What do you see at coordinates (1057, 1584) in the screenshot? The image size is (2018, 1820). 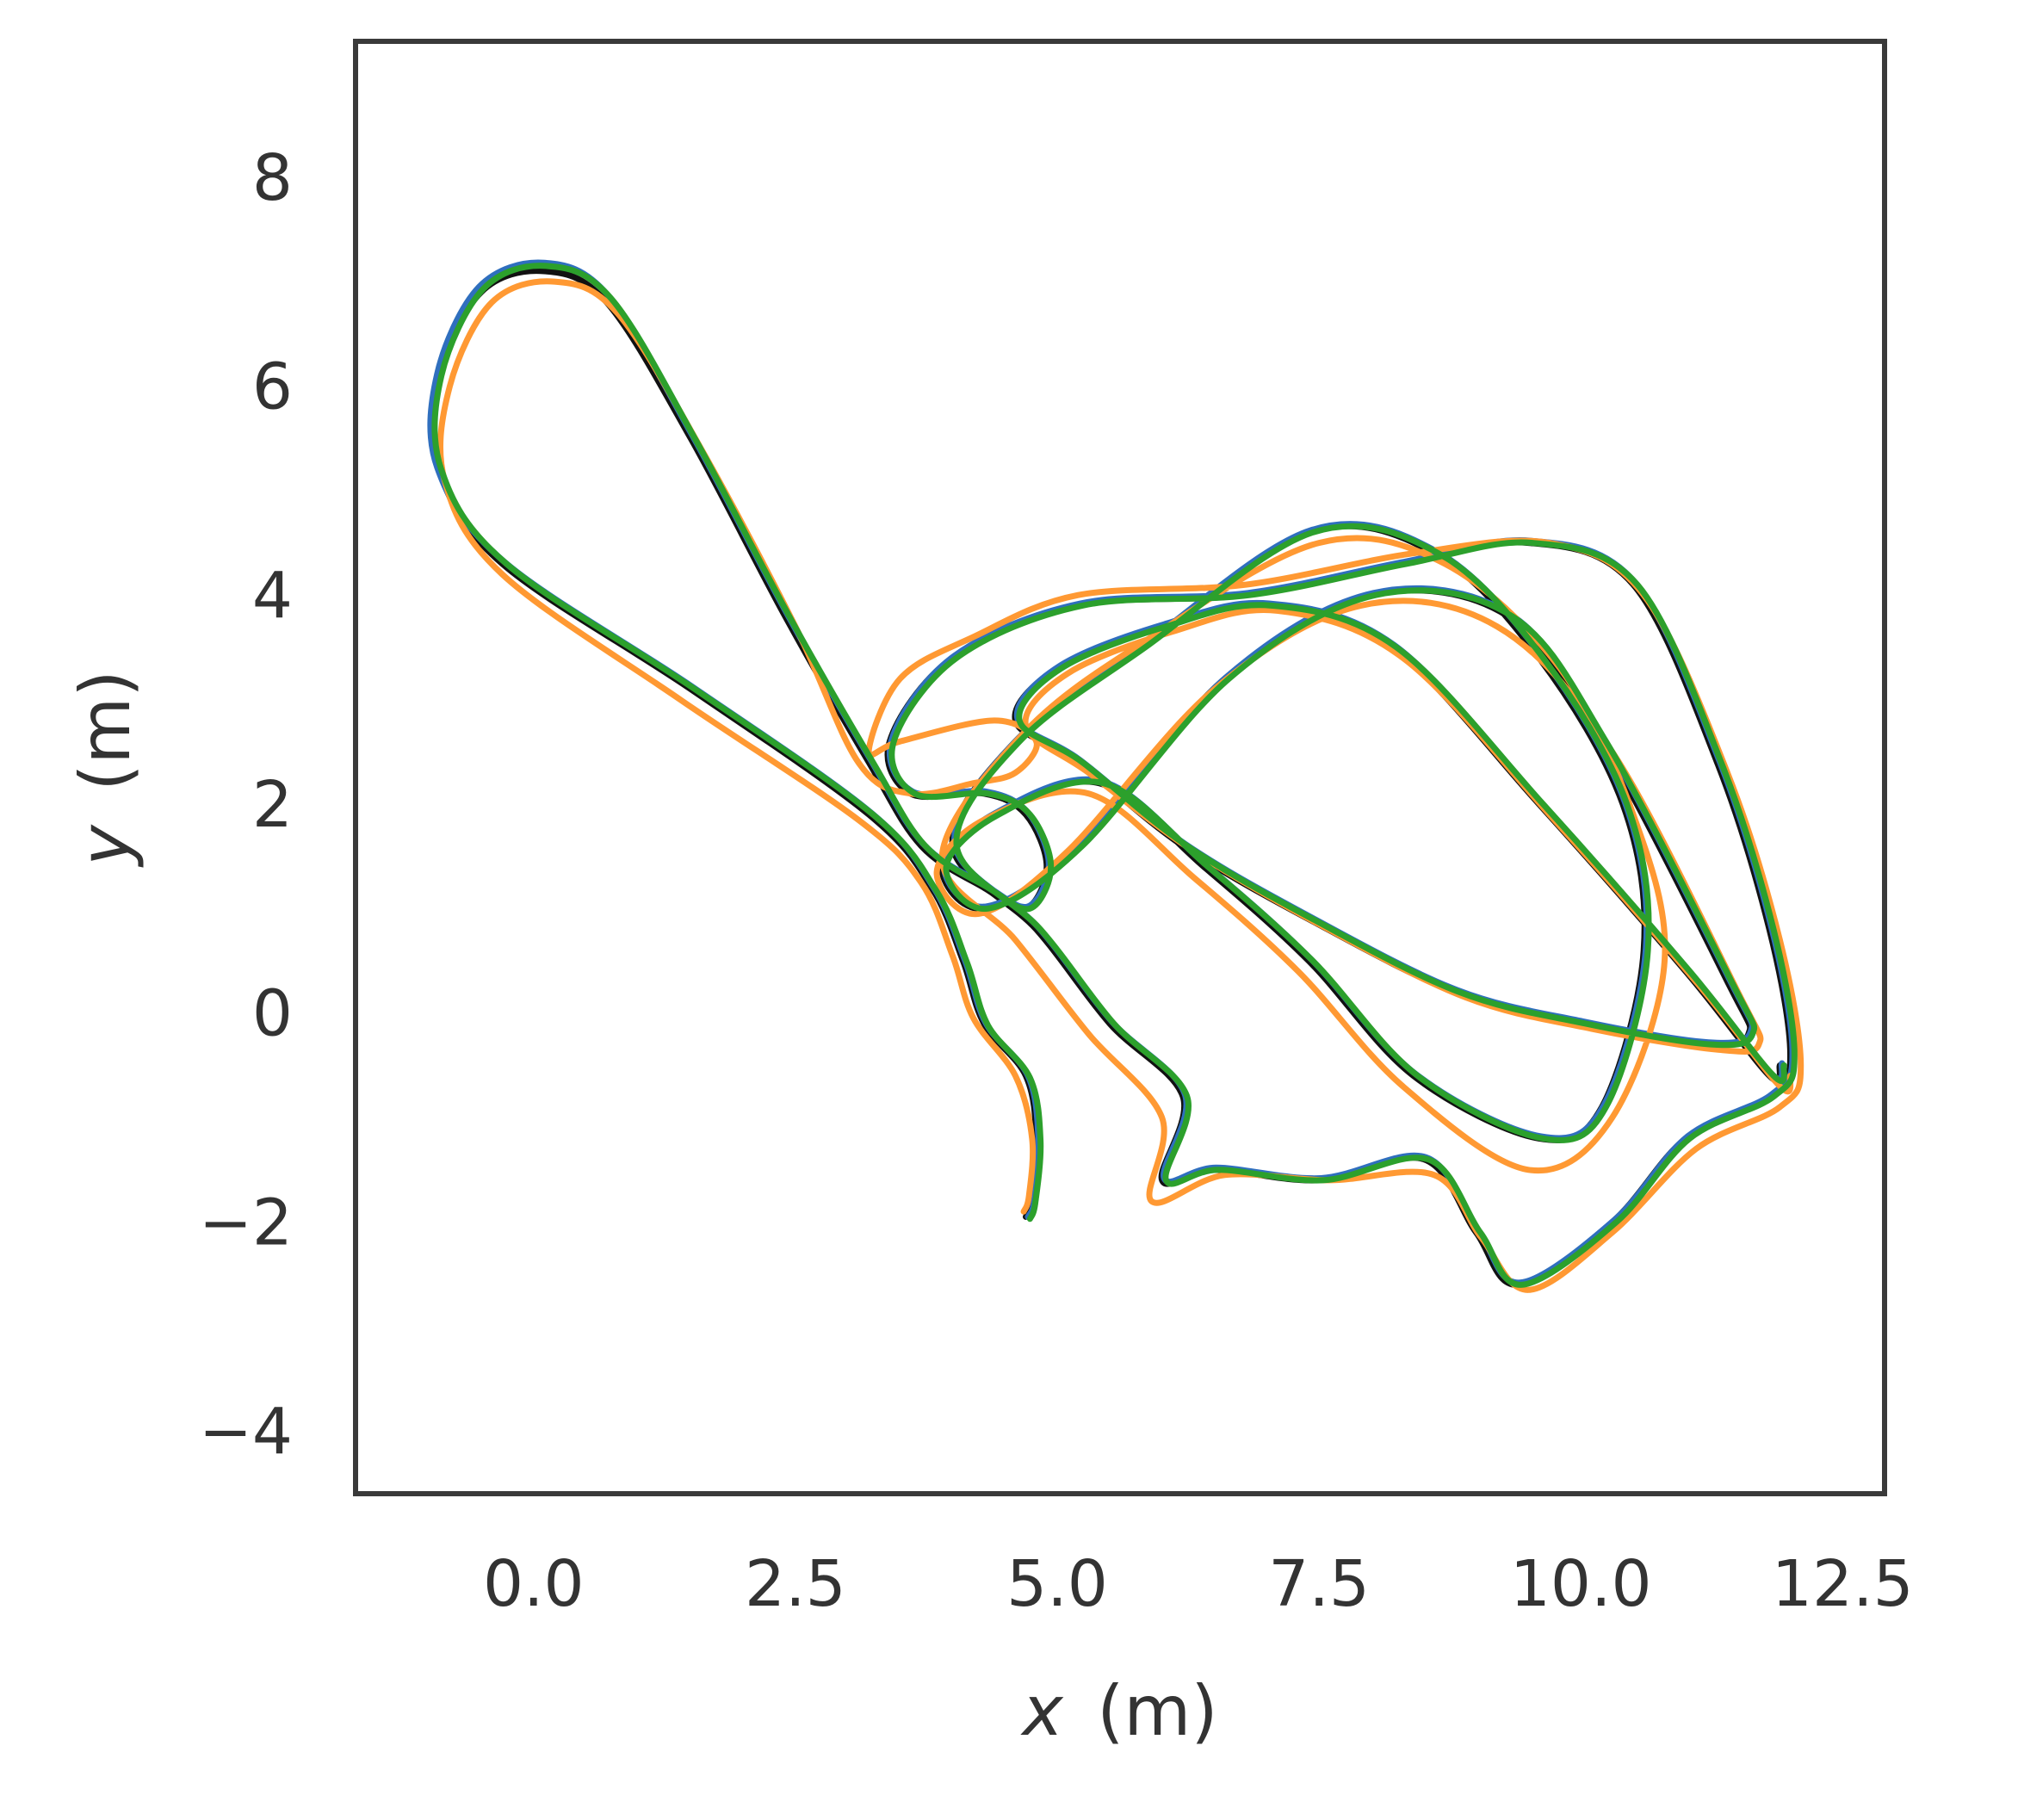 I see `x-tick-label: 5.0` at bounding box center [1057, 1584].